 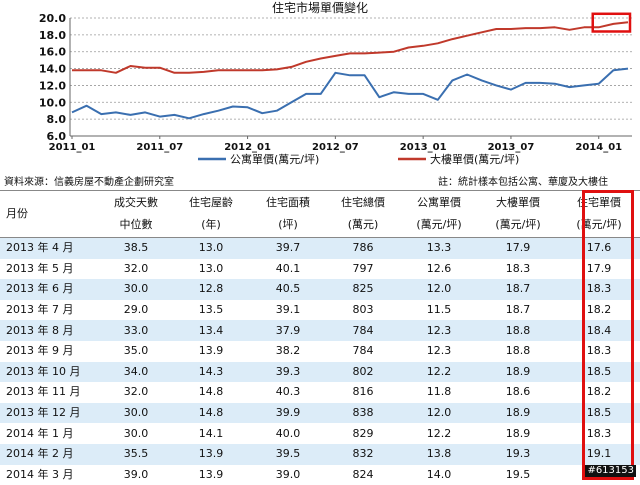 I want to click on column-header-line: (坪), so click(x=288, y=225).